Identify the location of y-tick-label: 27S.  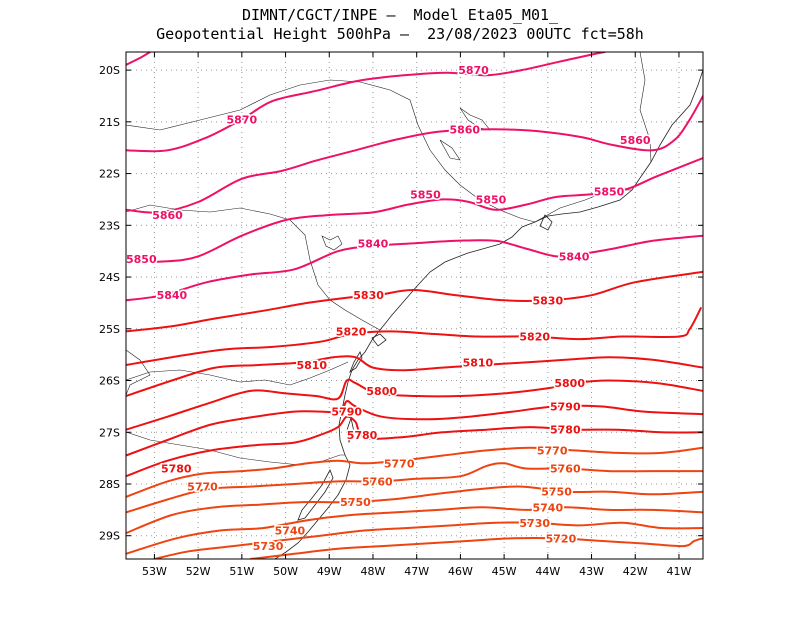
(109, 432).